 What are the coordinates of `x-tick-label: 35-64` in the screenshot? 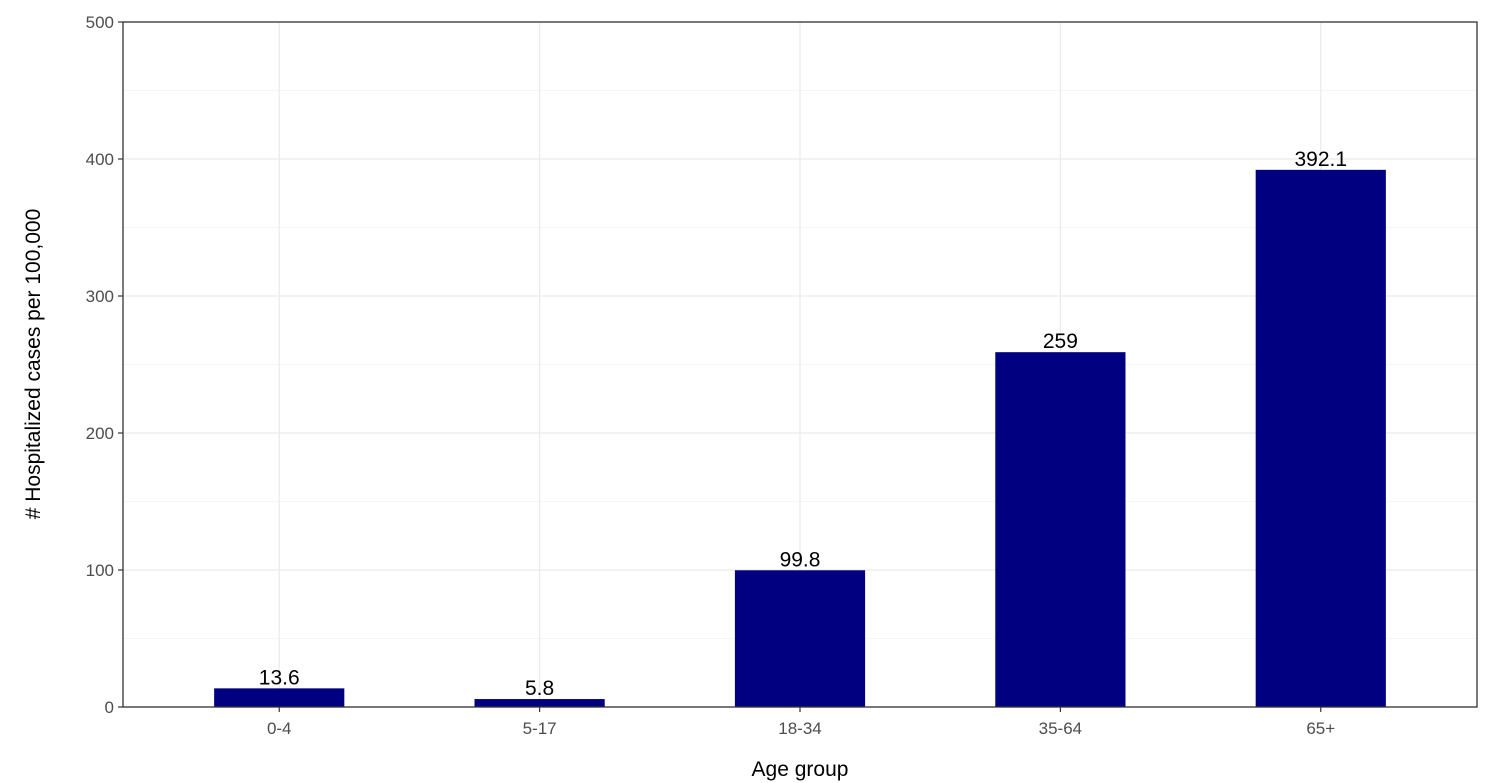 It's located at (1060, 728).